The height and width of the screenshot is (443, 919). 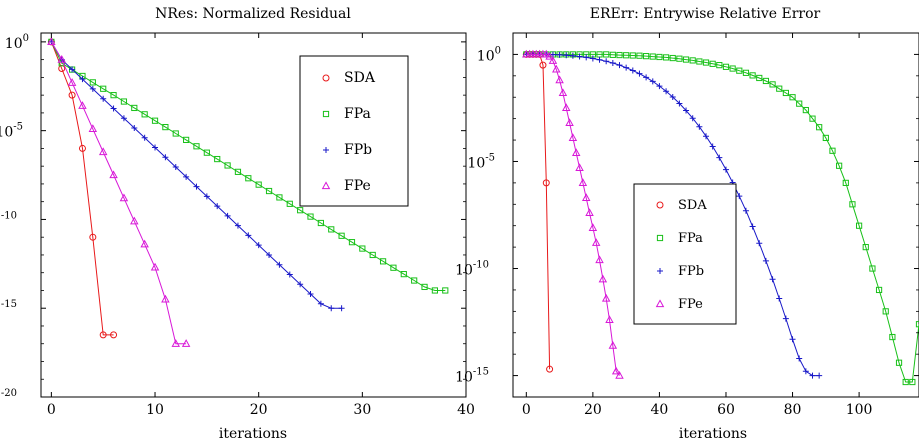 I want to click on x-tick-label: 100, so click(x=859, y=410).